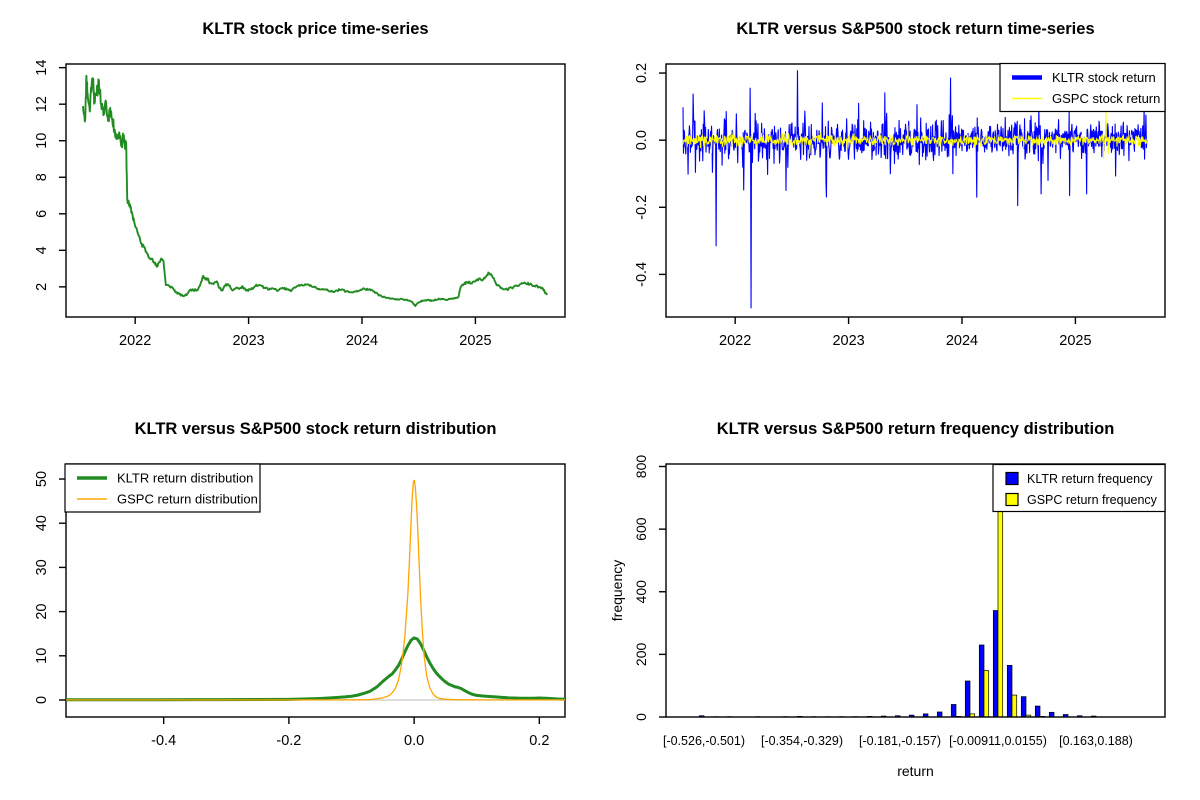 Image resolution: width=1200 pixels, height=800 pixels. I want to click on y-tick-label: 20, so click(42, 612).